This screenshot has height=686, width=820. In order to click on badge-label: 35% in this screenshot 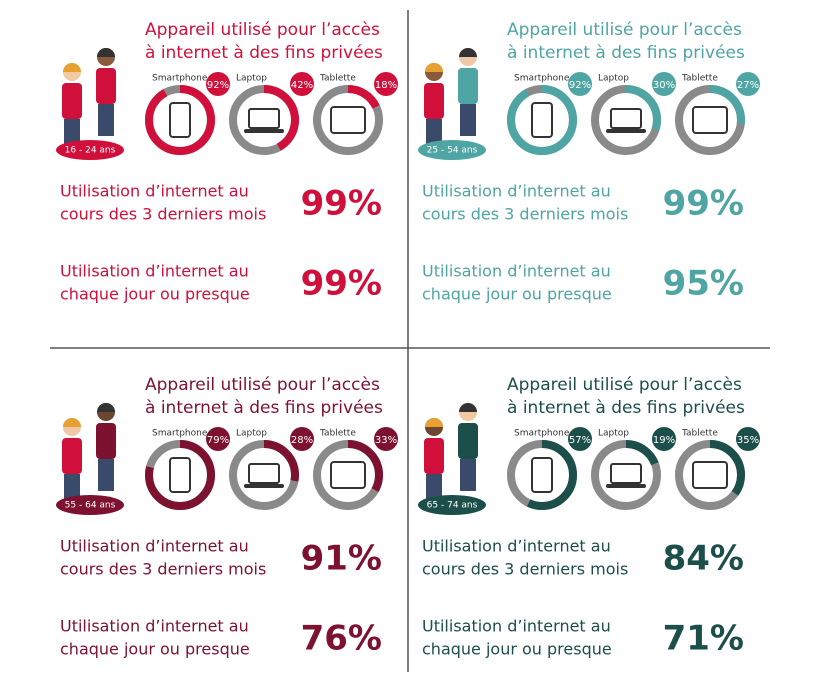, I will do `click(748, 440)`.